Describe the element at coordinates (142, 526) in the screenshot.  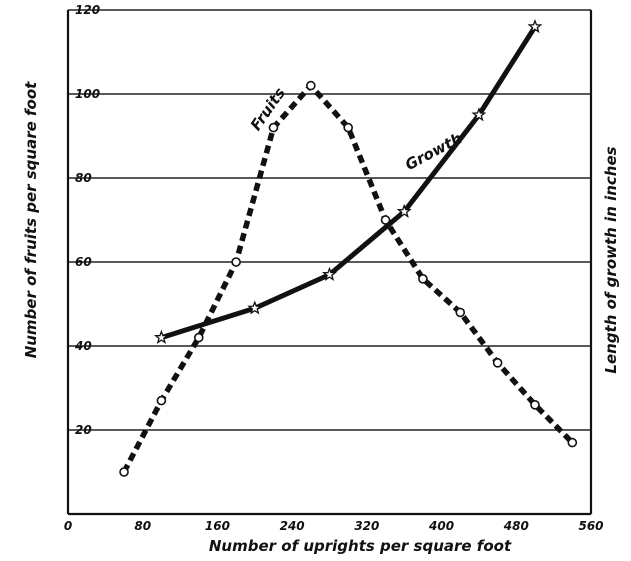
I see `x-tick-label: 80` at that location.